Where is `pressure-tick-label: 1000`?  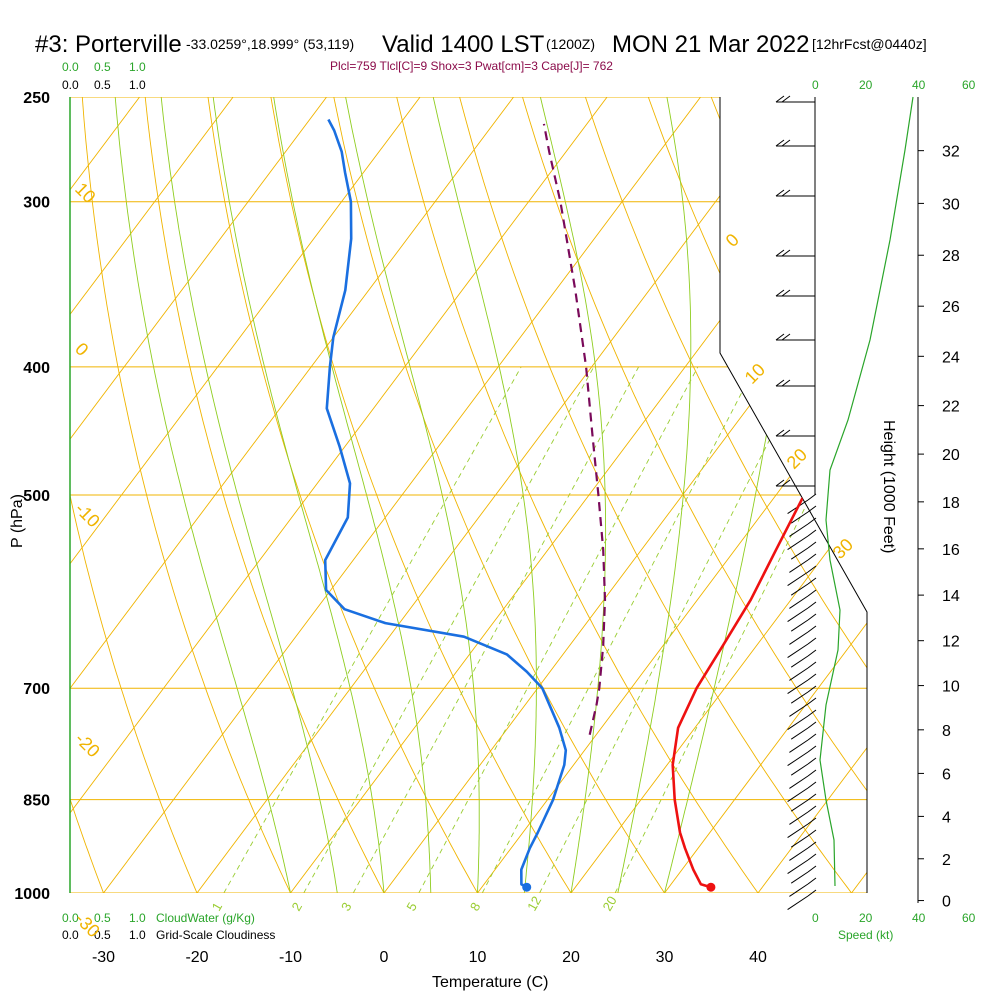 pressure-tick-label: 1000 is located at coordinates (32, 894).